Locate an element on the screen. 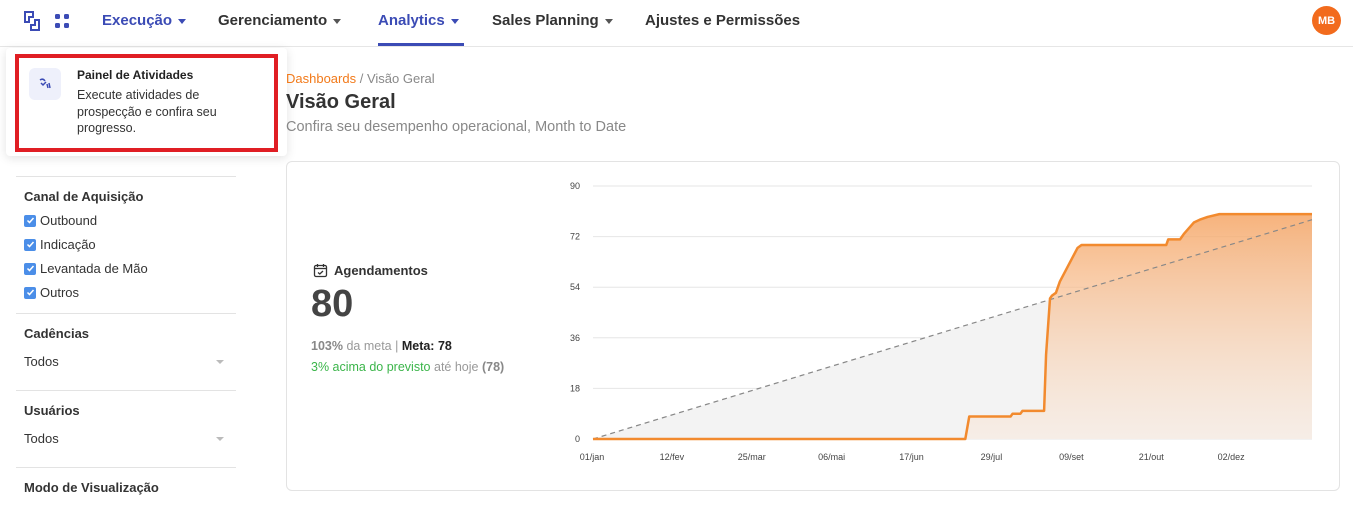 This screenshot has height=506, width=1353. activity-signal-icon is located at coordinates (45, 83).